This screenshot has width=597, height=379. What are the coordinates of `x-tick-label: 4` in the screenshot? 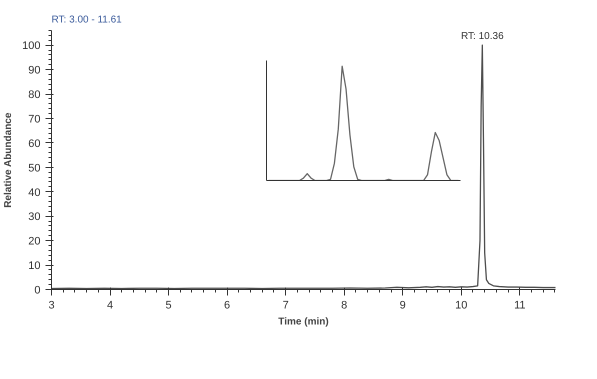 It's located at (110, 306).